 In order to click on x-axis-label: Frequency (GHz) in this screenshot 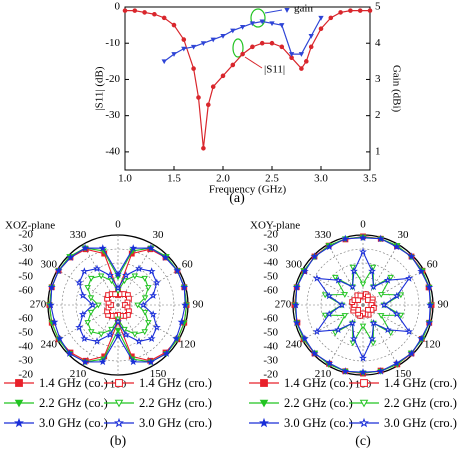, I will do `click(248, 190)`.